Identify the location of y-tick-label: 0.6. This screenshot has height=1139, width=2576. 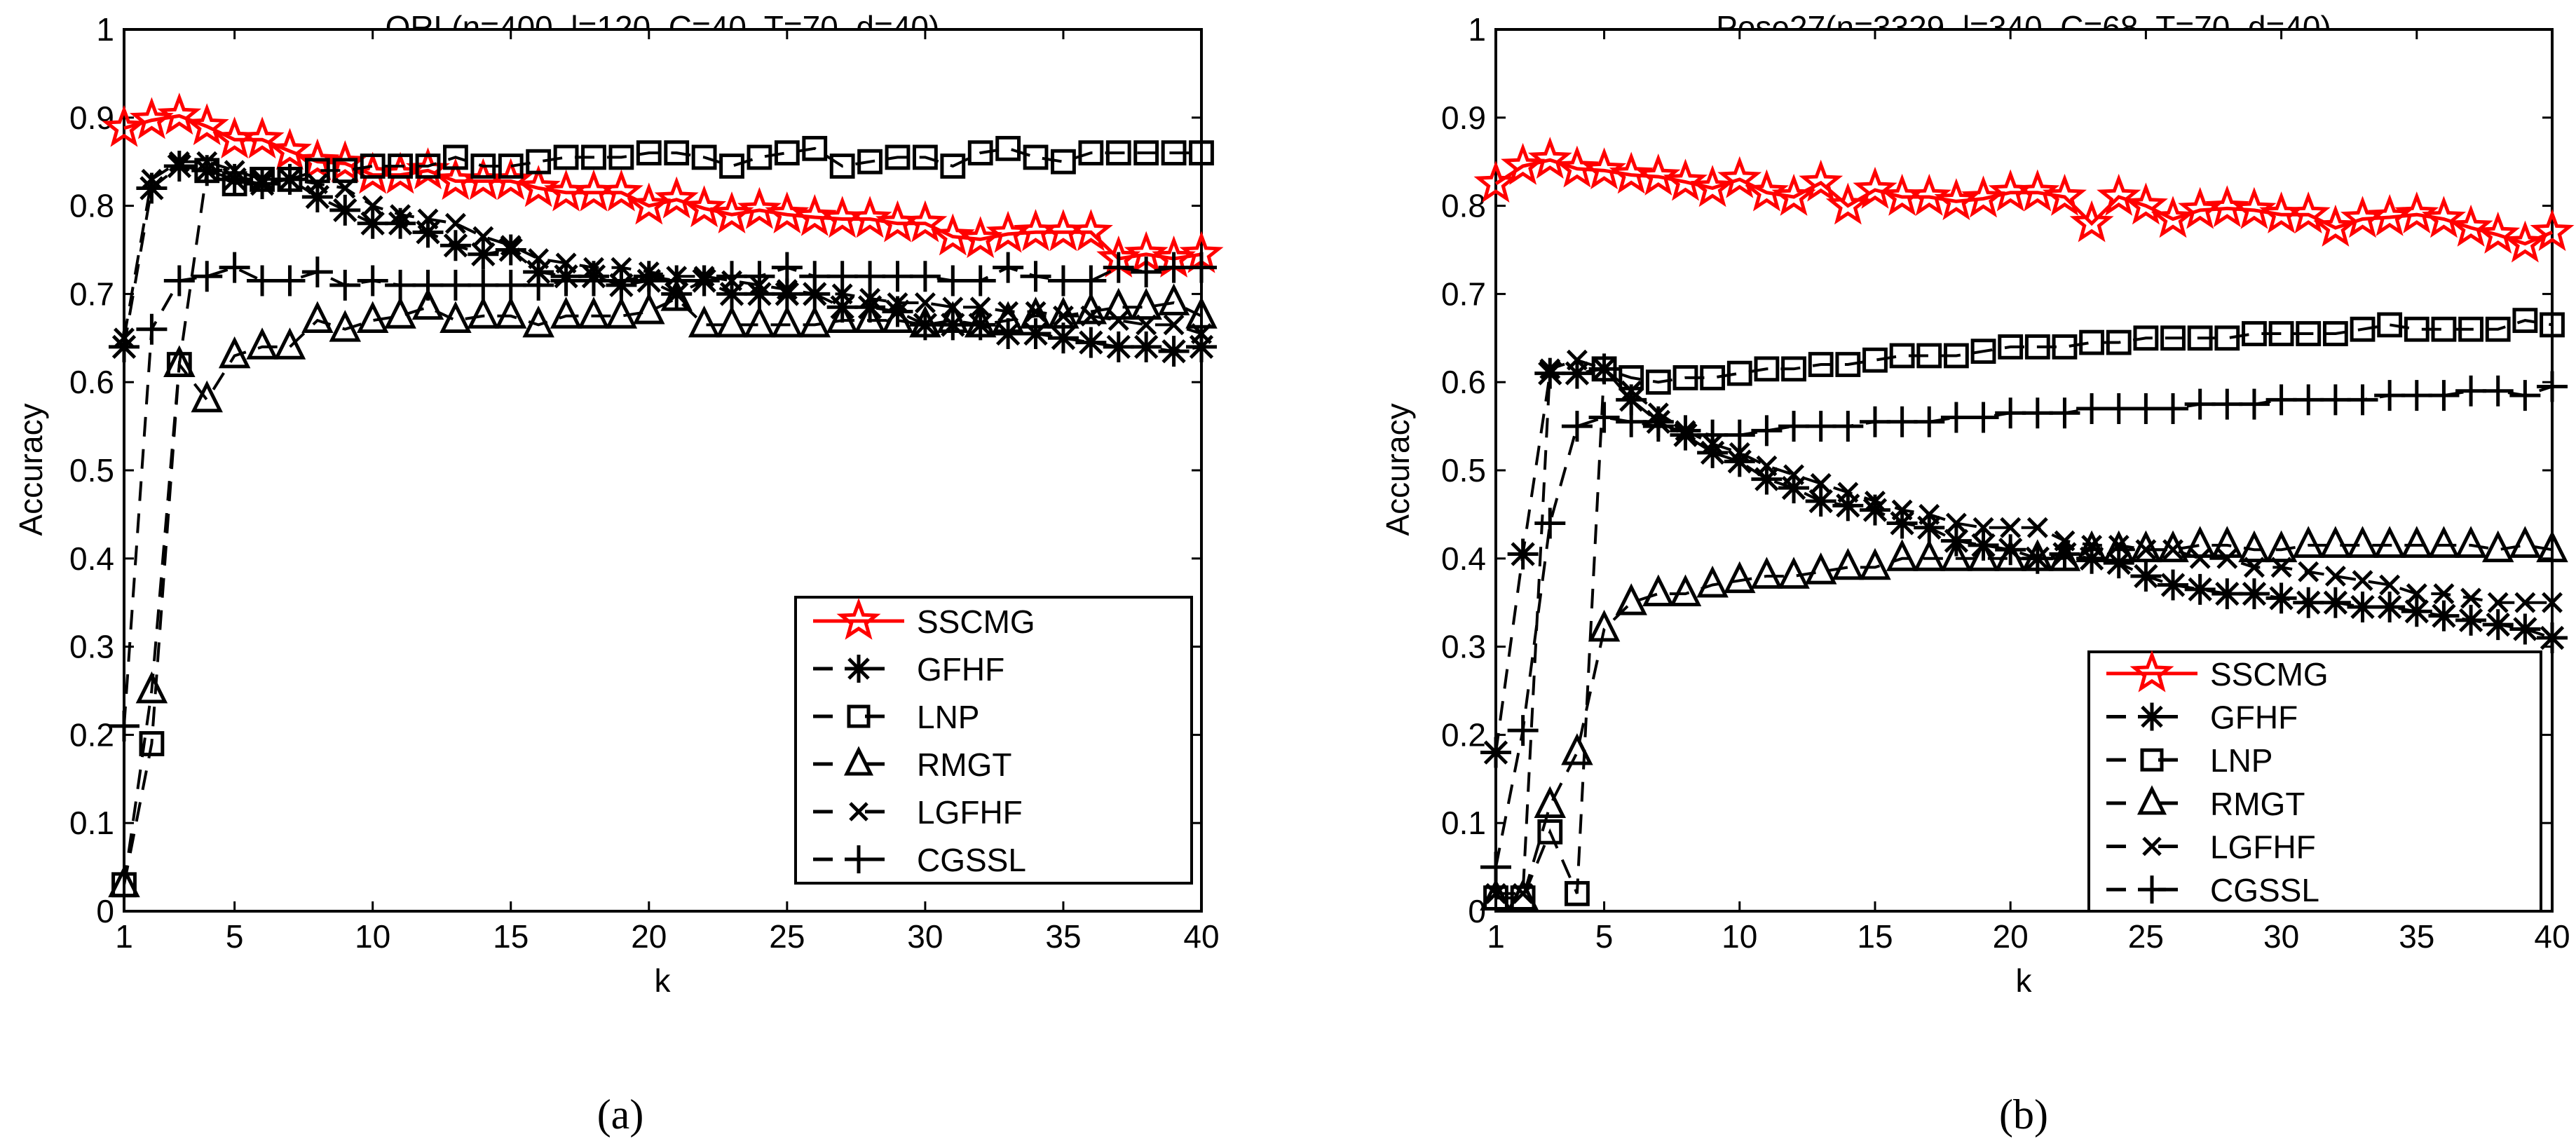
(91, 382).